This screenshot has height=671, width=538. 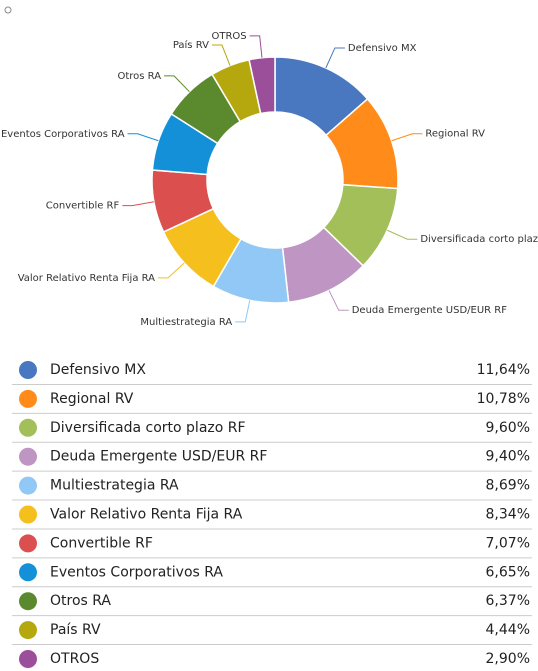 I want to click on legend-value: 8,34%, so click(x=508, y=515).